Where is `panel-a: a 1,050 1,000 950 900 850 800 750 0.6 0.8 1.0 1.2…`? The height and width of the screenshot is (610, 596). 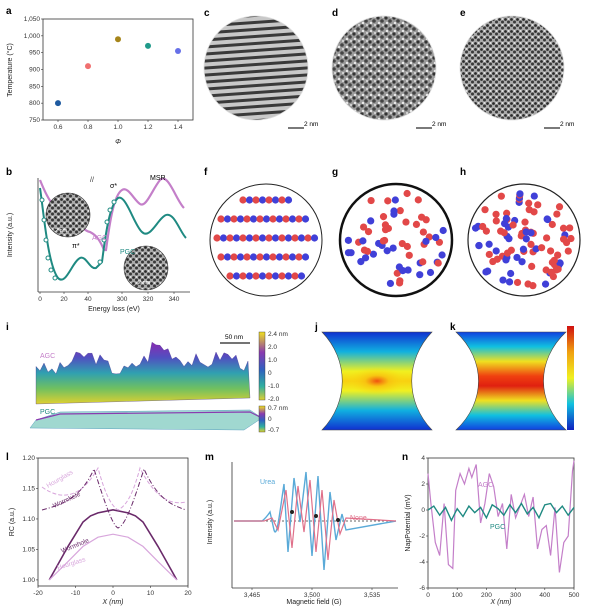 panel-a: a 1,050 1,000 950 900 850 800 750 0.6 0.8 1.0 1.2… is located at coordinates (100, 76).